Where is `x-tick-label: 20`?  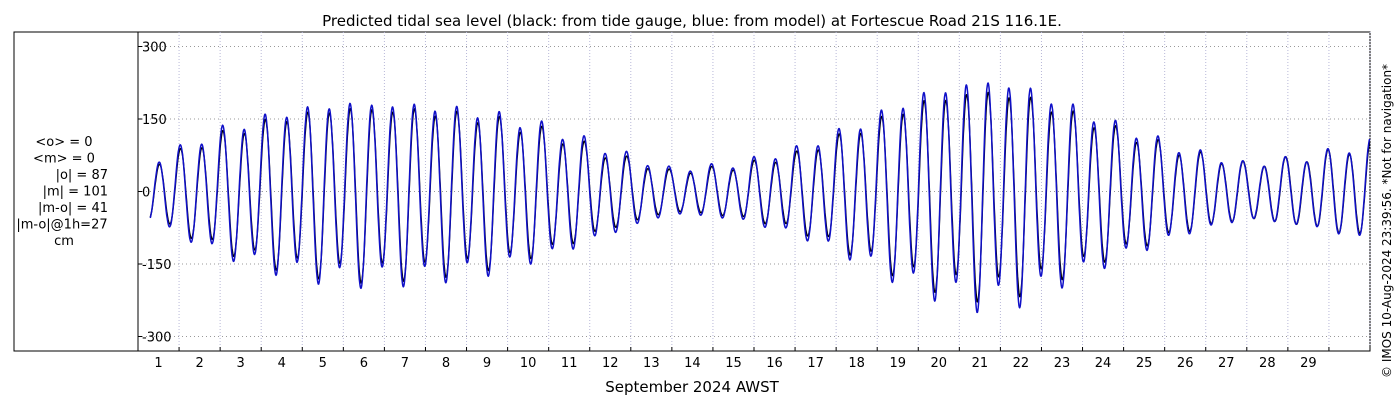
x-tick-label: 20 is located at coordinates (939, 363).